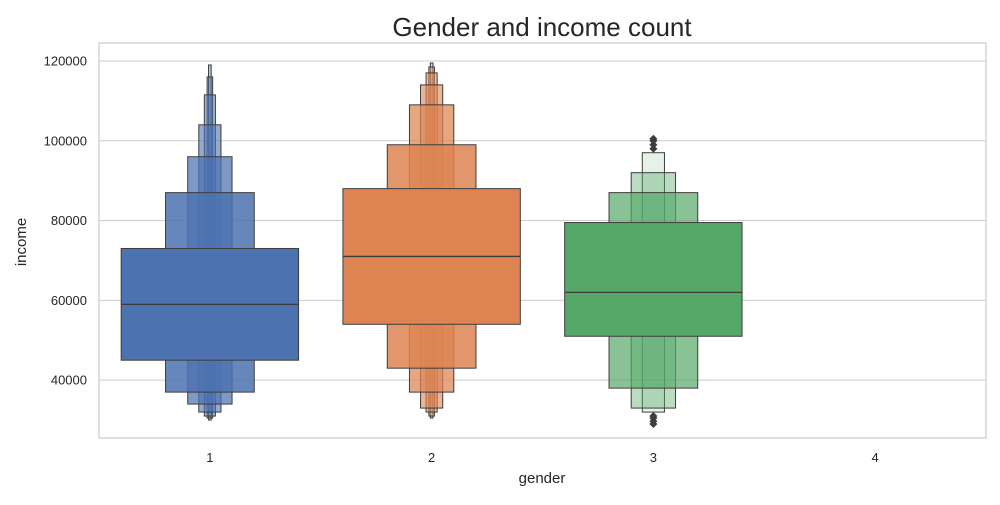  What do you see at coordinates (69, 300) in the screenshot?
I see `y-tick-label: 60000` at bounding box center [69, 300].